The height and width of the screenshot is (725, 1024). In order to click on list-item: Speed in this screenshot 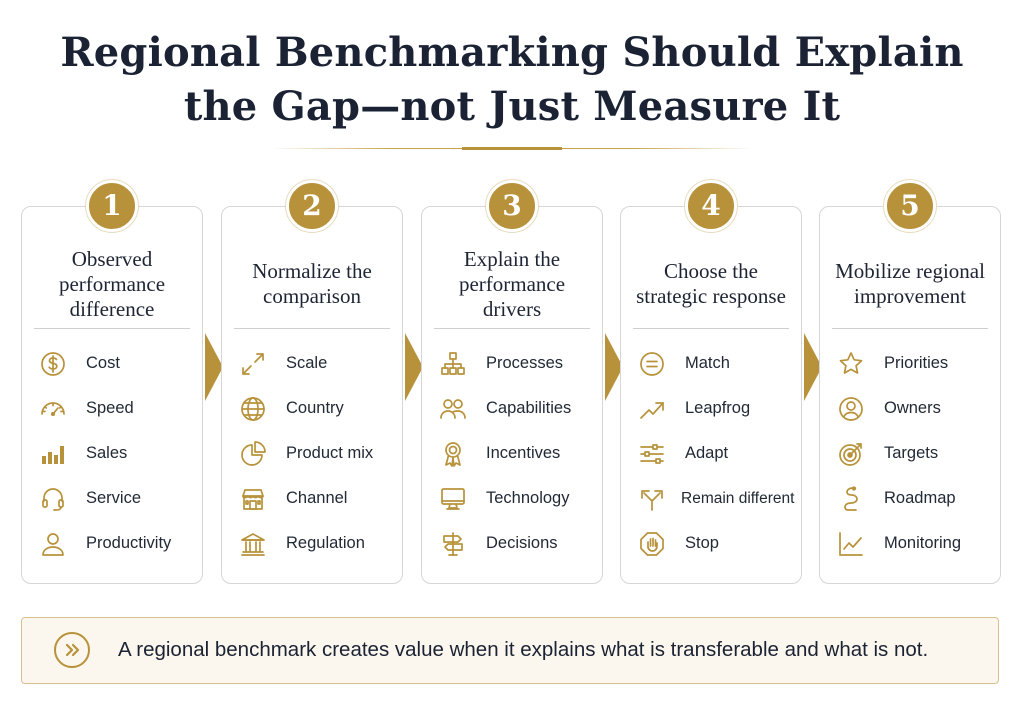, I will do `click(116, 408)`.